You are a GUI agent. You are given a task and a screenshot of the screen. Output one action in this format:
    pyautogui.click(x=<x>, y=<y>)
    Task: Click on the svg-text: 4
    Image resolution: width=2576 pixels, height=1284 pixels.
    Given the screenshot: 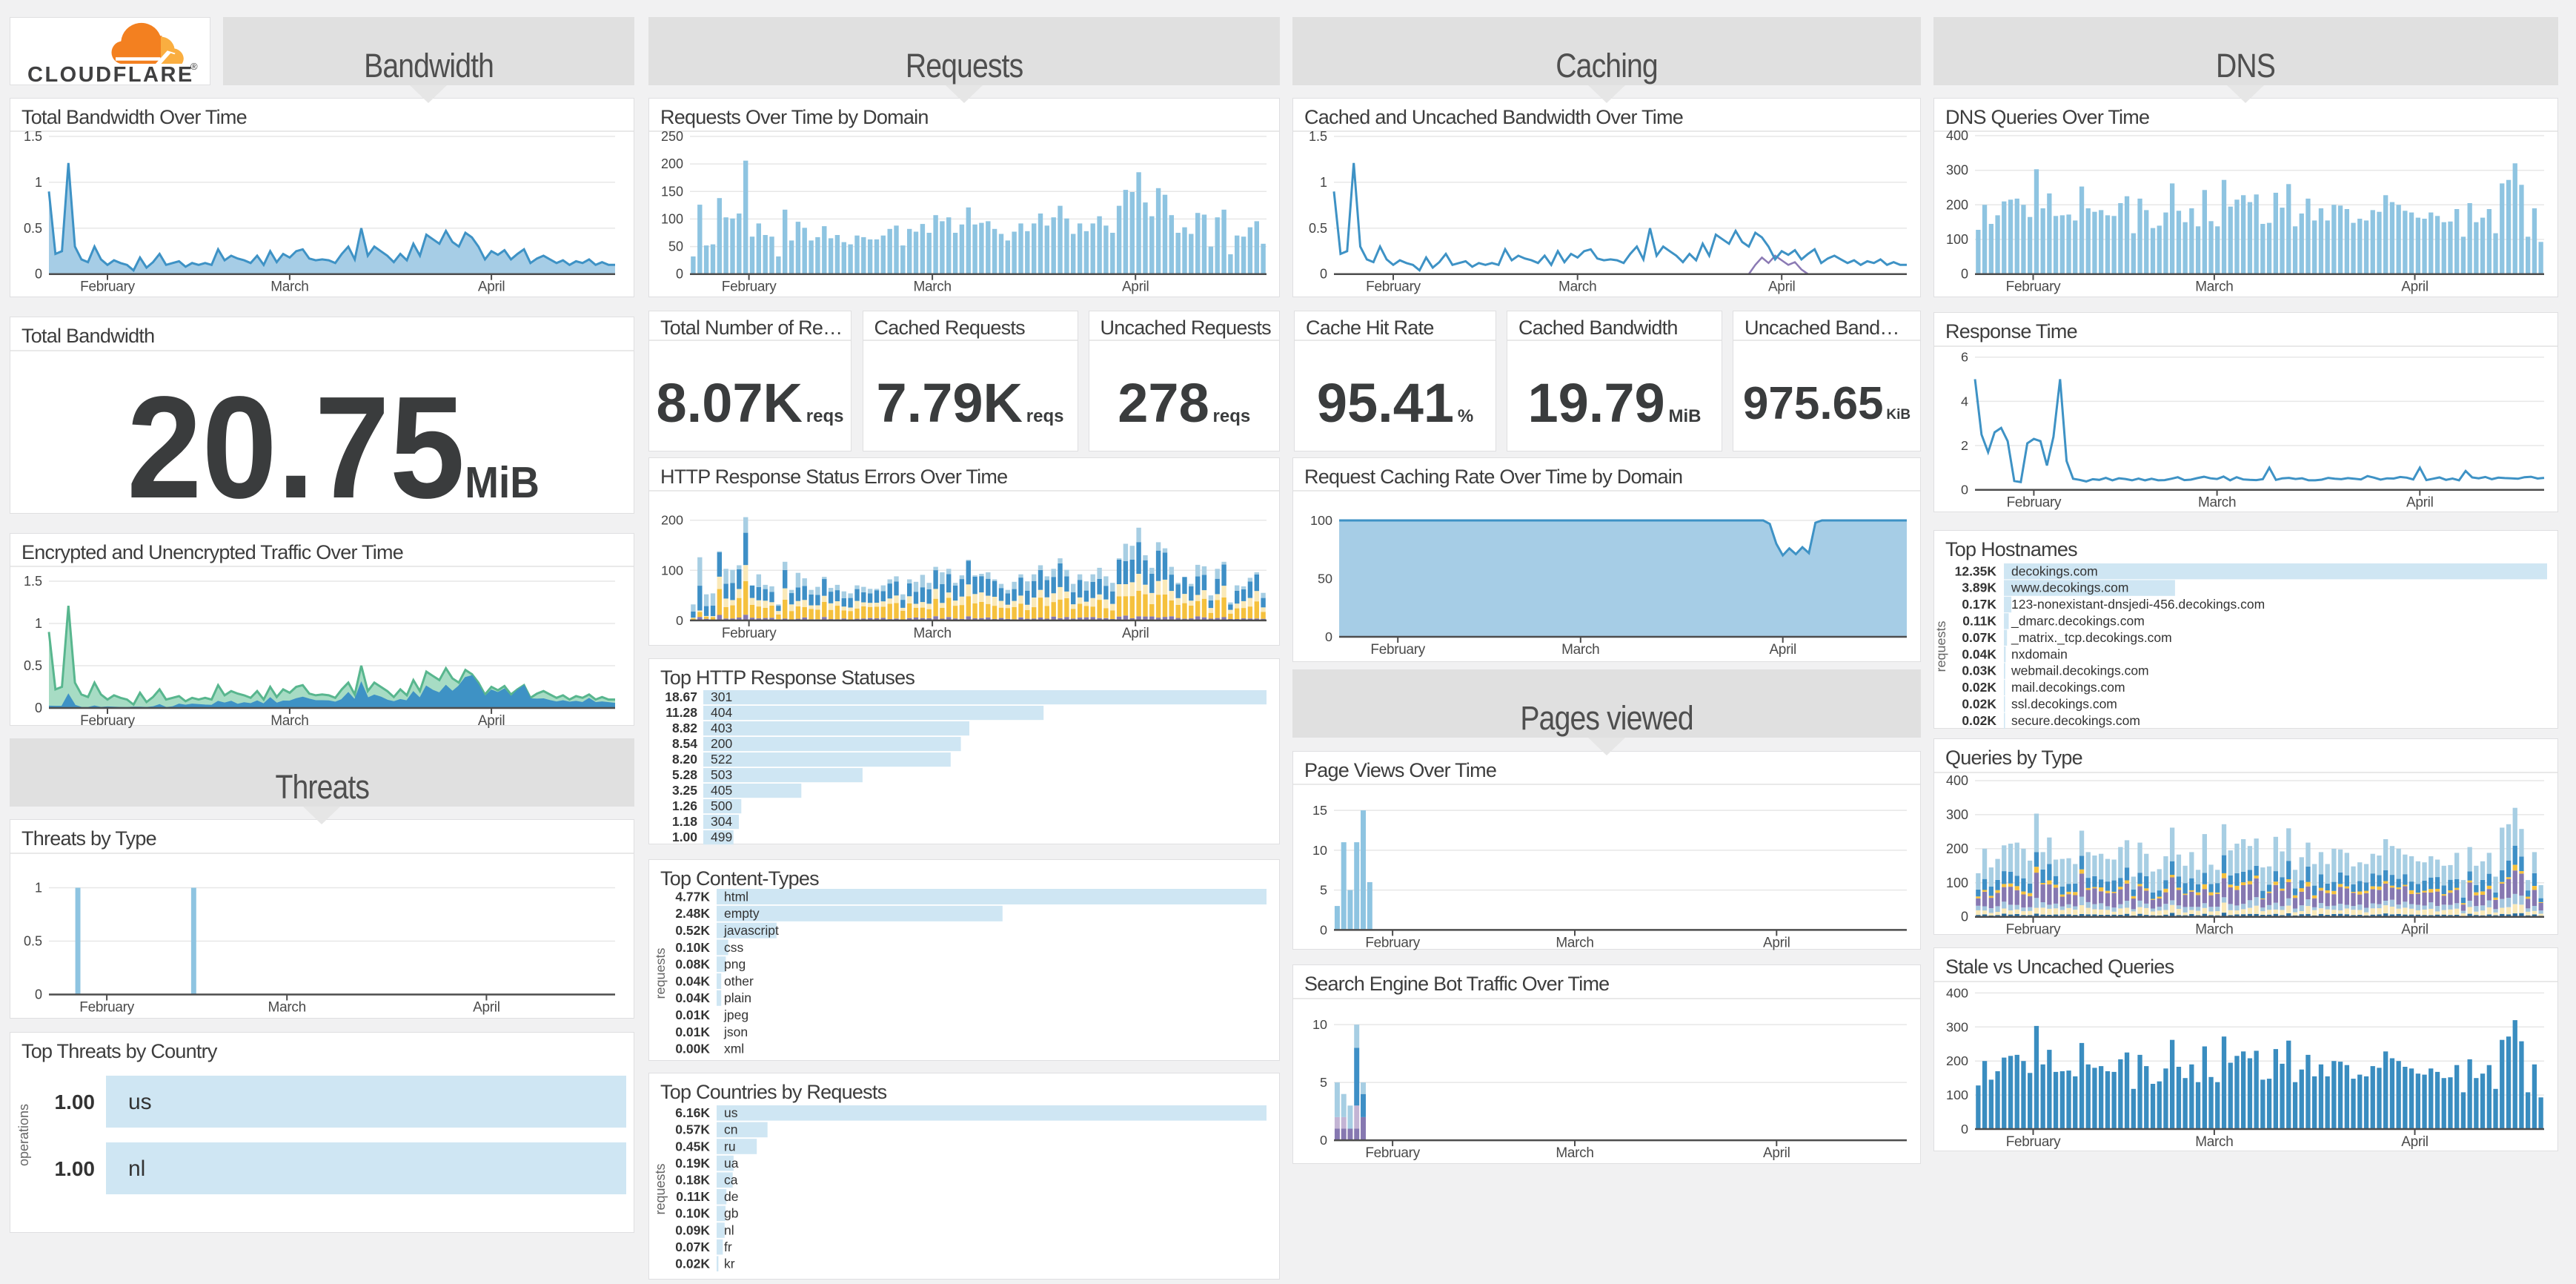 What is the action you would take?
    pyautogui.click(x=1965, y=401)
    